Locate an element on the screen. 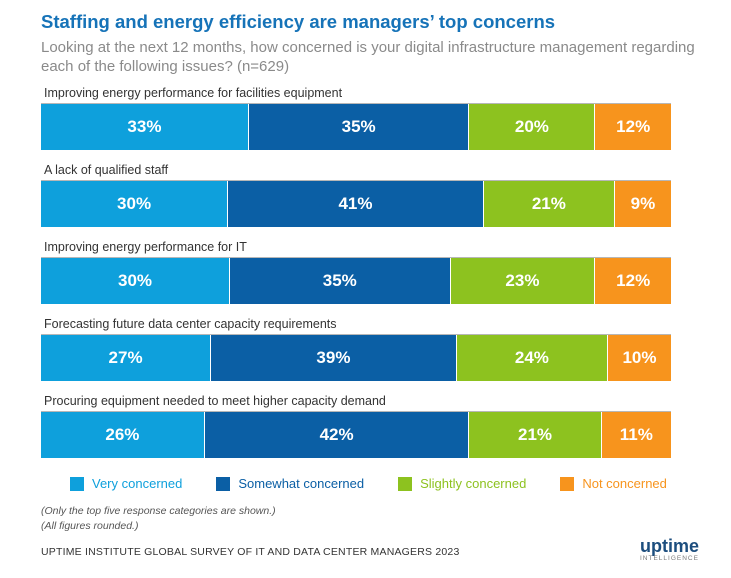  stacked-bar: 33% 35% 20% 12% is located at coordinates (356, 127).